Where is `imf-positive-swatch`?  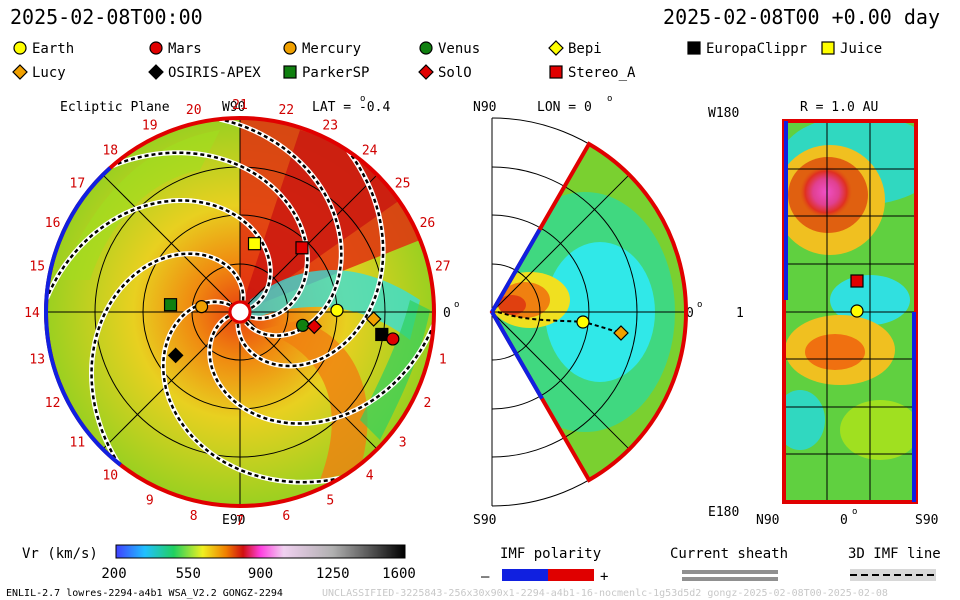
imf-positive-swatch is located at coordinates (571, 575).